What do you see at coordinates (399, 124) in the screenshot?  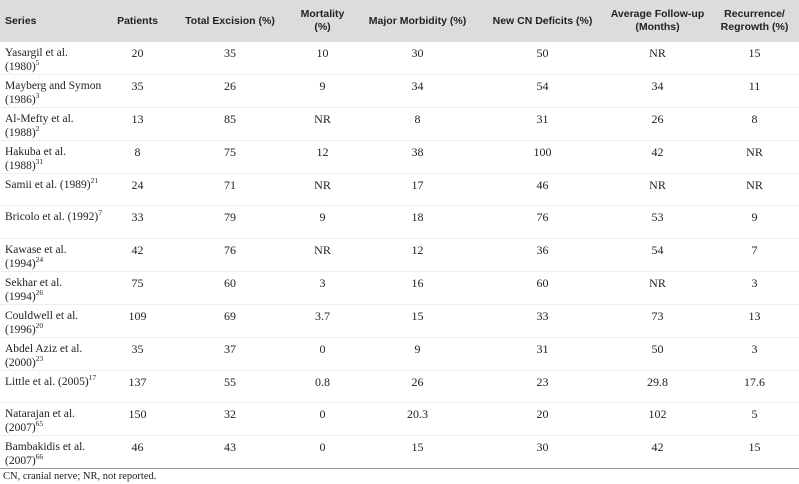 I see `table-row: Al-Mefty et al. (1988)2 13 85 NR 8 31 26 8` at bounding box center [399, 124].